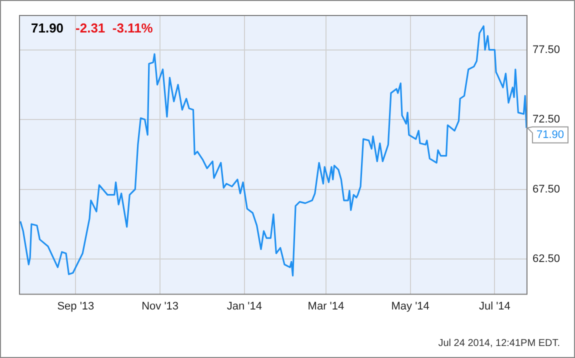 The height and width of the screenshot is (358, 575). Describe the element at coordinates (499, 343) in the screenshot. I see `text: Jul 24 2014, 12:41PM EDT.` at that location.